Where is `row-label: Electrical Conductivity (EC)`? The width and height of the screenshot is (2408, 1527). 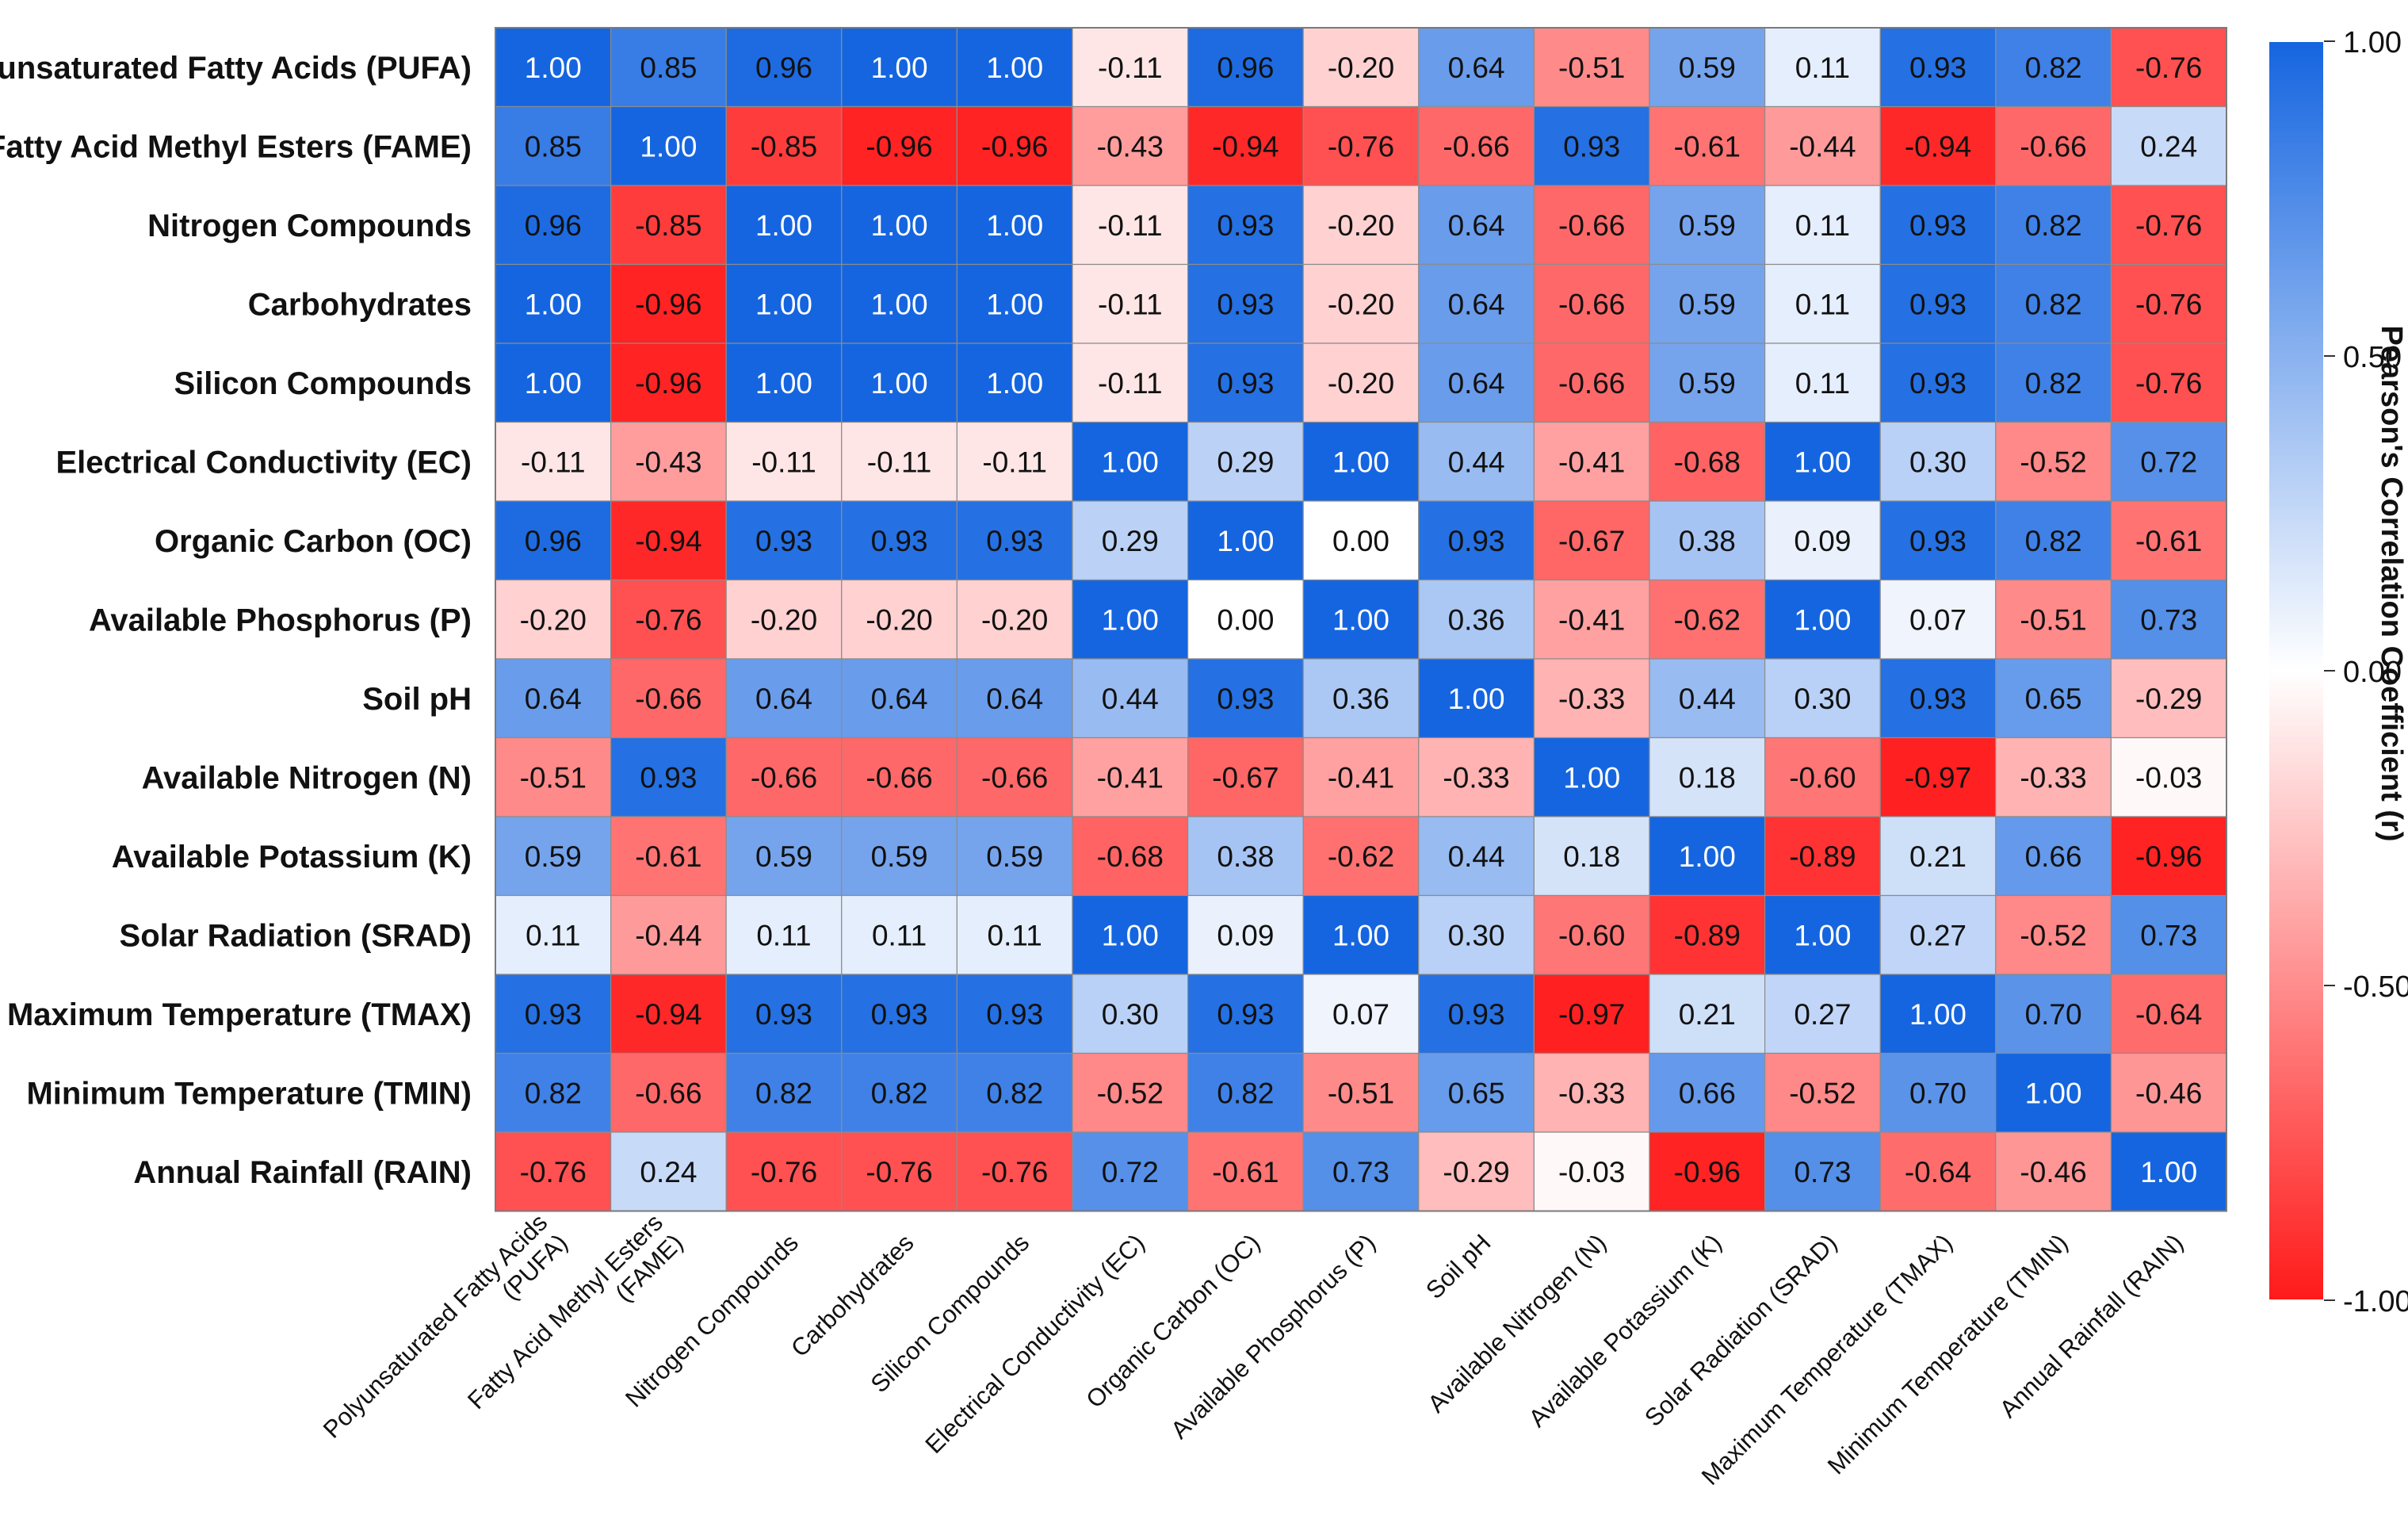
row-label: Electrical Conductivity (EC) is located at coordinates (263, 462).